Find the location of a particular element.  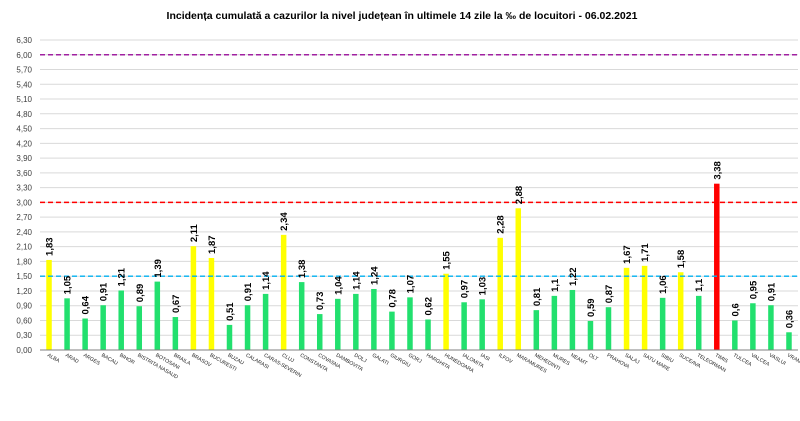

x-tick-label: ILFOV is located at coordinates (505, 359).